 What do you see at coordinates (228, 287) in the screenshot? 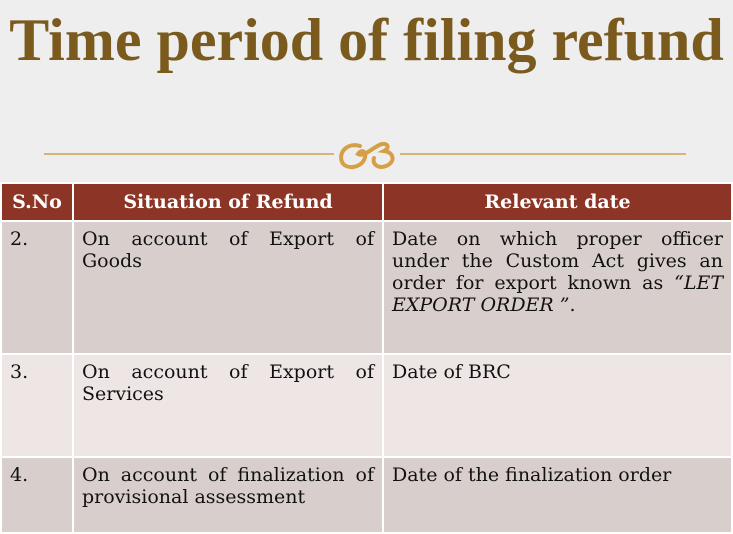
I see `cell-situation: On account of Export of Goods` at bounding box center [228, 287].